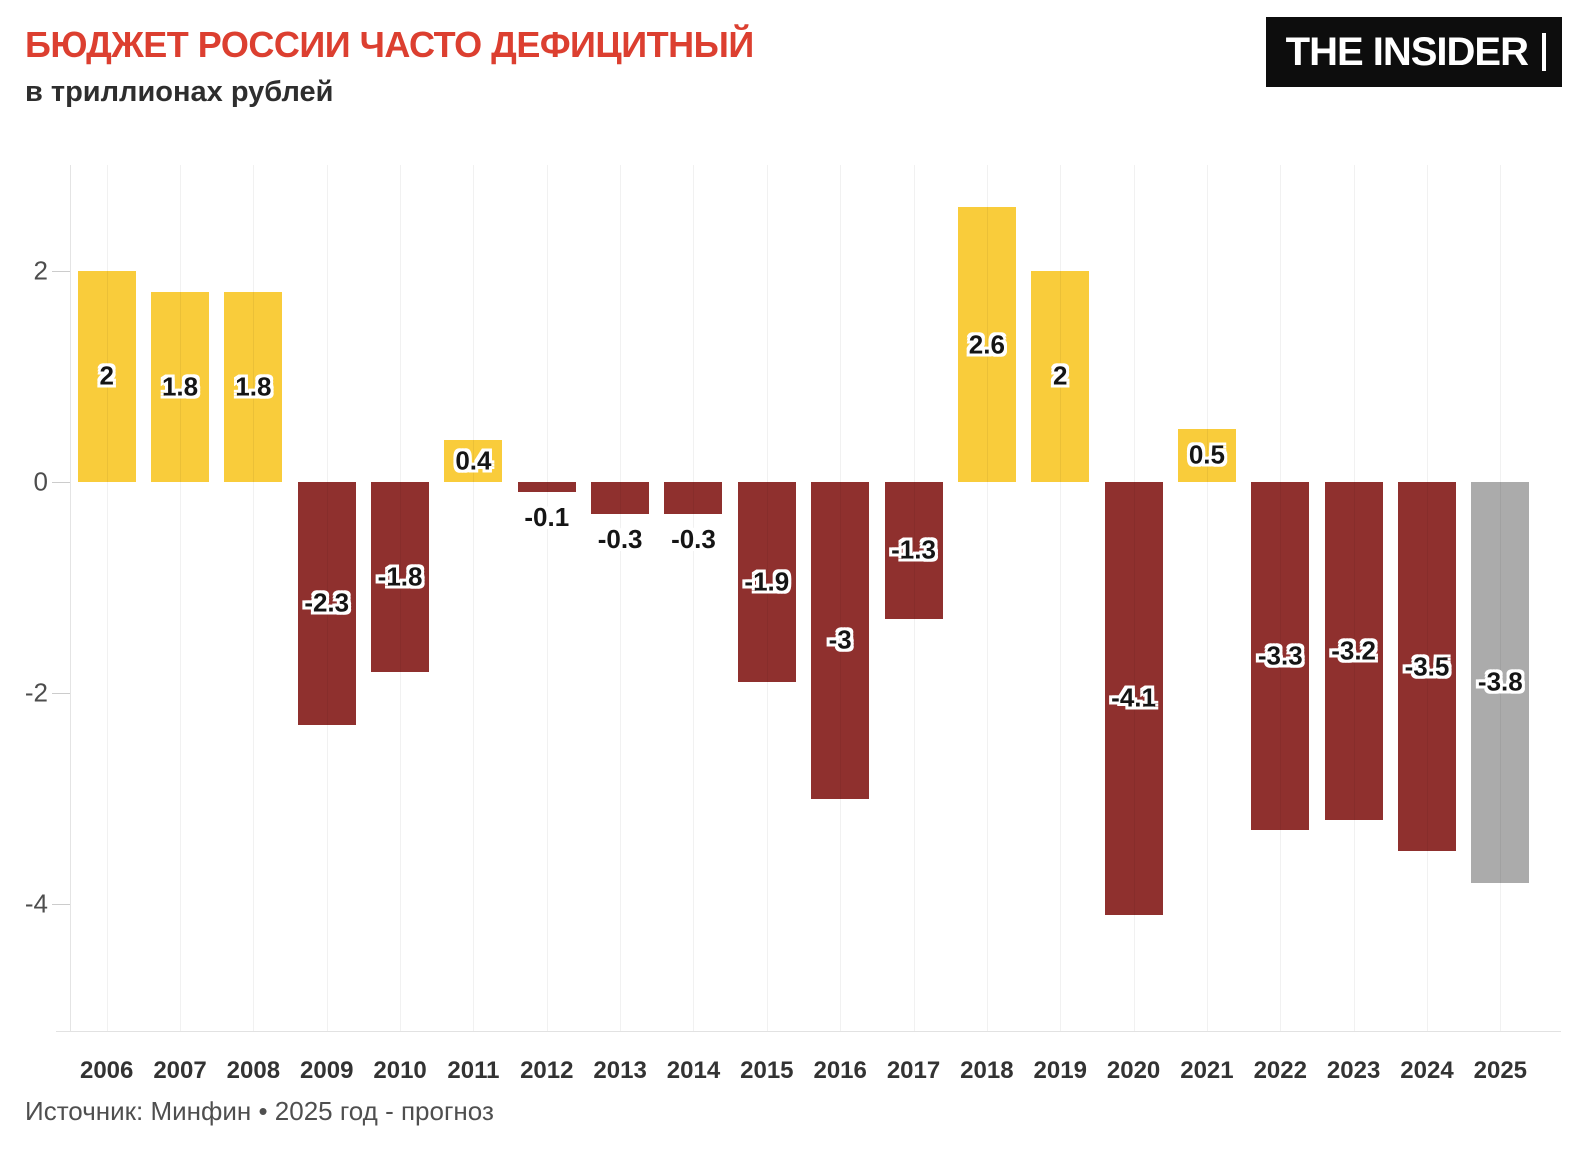 The image size is (1588, 1150). I want to click on bar-value-2007: 1.8, so click(180, 386).